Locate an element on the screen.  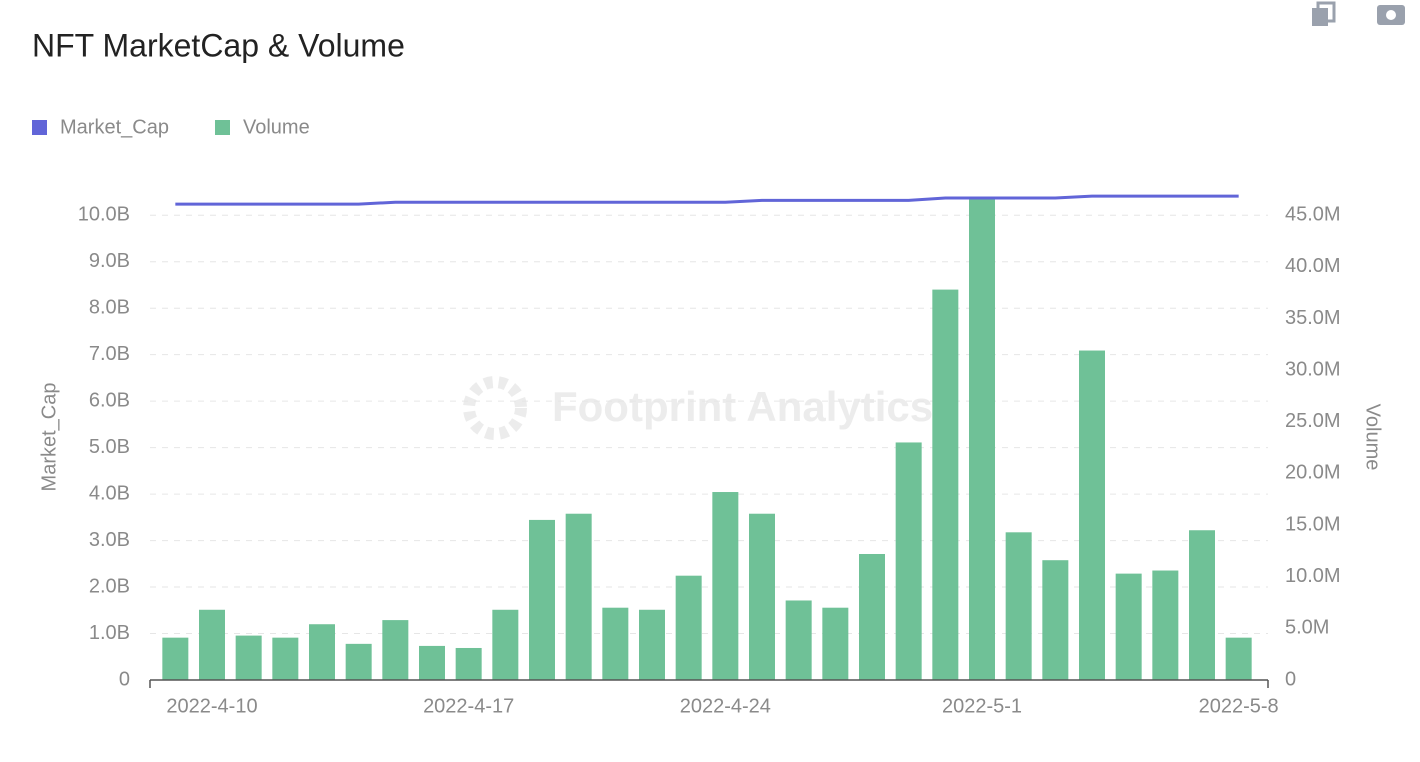
watermark: Footprint Analytics is located at coordinates (698, 408).